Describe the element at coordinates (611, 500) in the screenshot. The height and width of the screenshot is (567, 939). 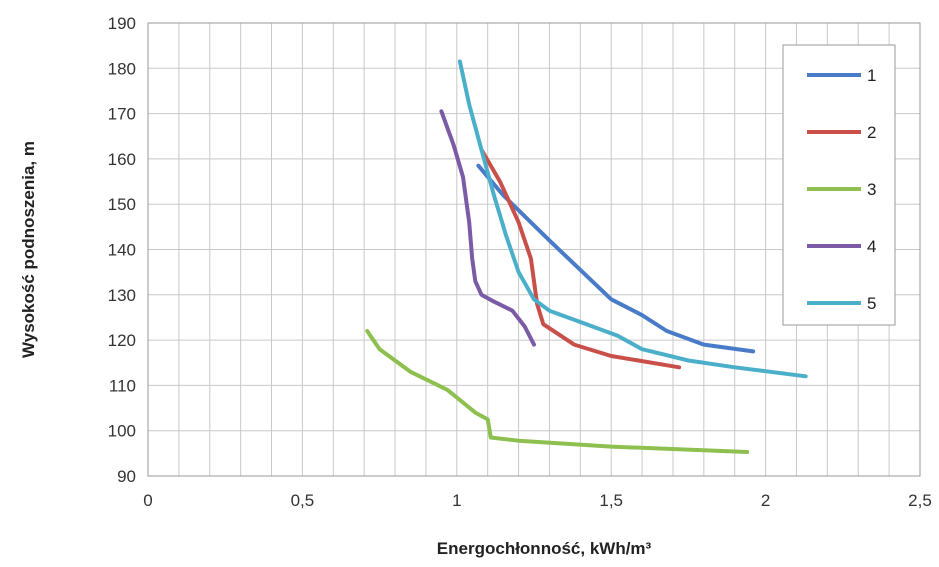
I see `x-tick-label: 1,5` at that location.